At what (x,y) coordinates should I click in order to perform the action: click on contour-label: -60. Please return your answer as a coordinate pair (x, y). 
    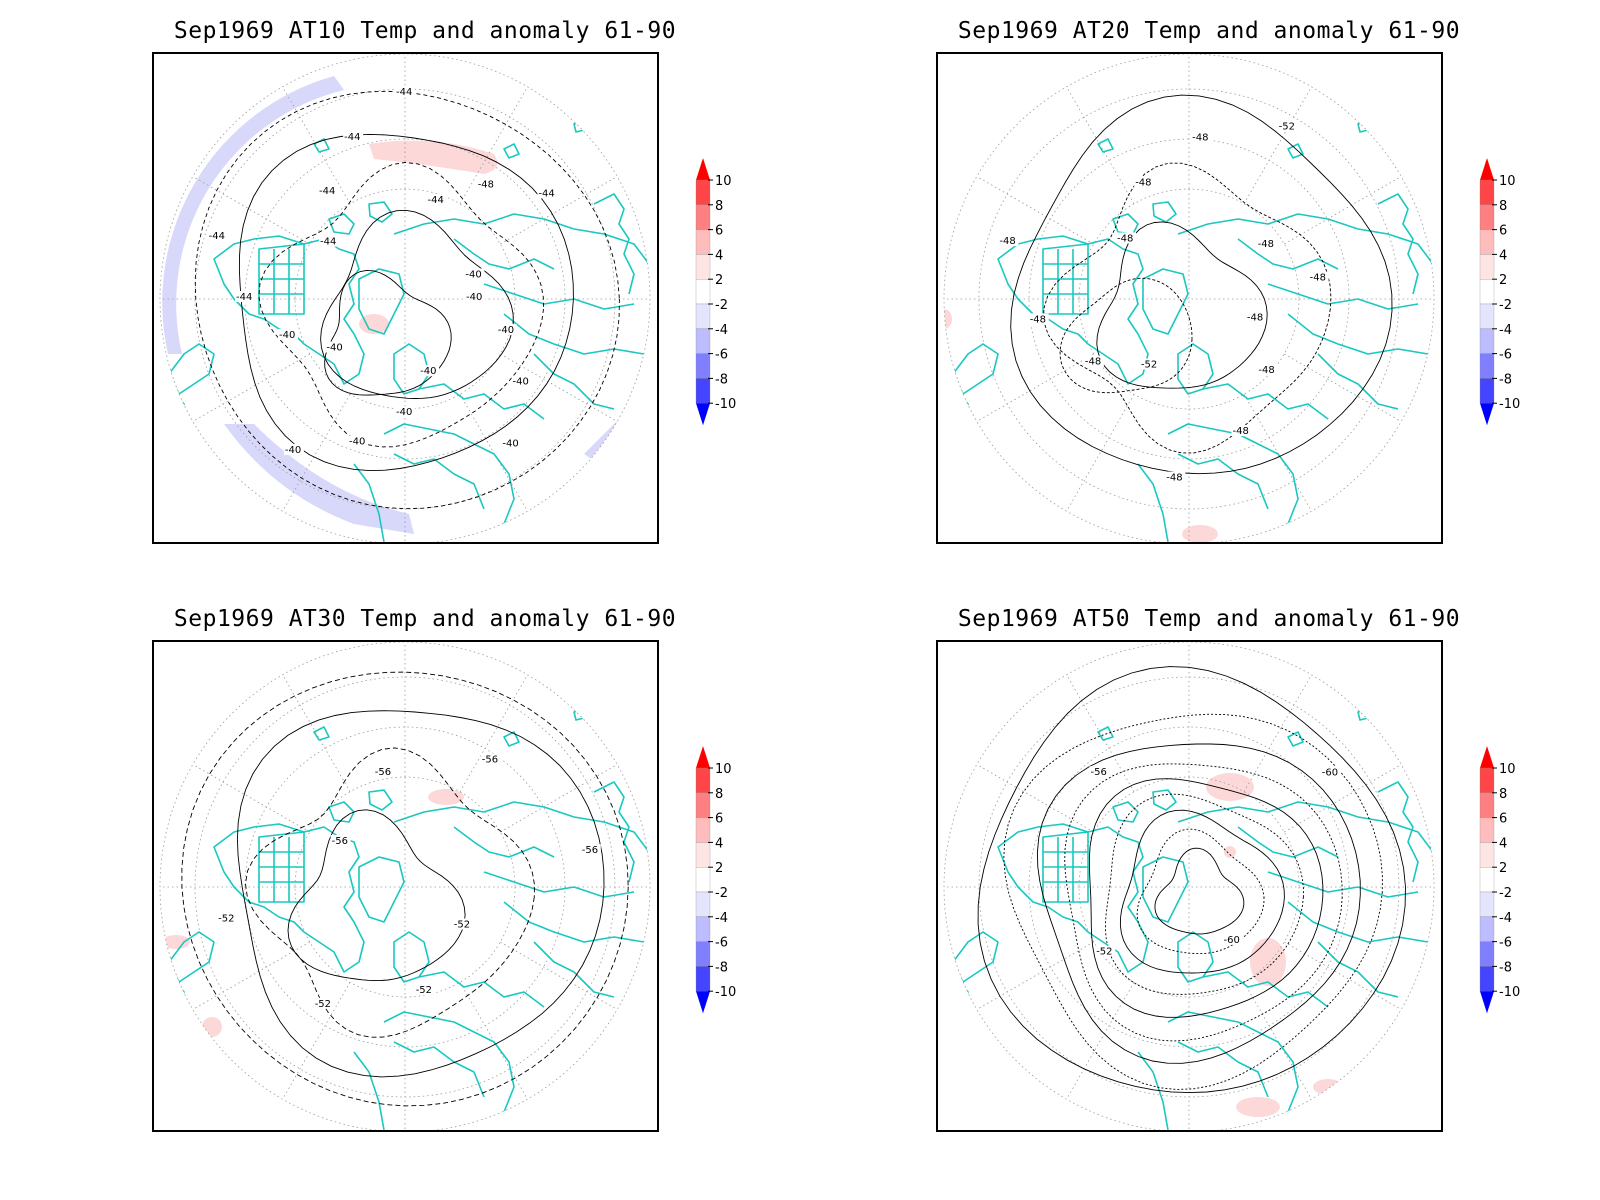
    Looking at the image, I should click on (1232, 940).